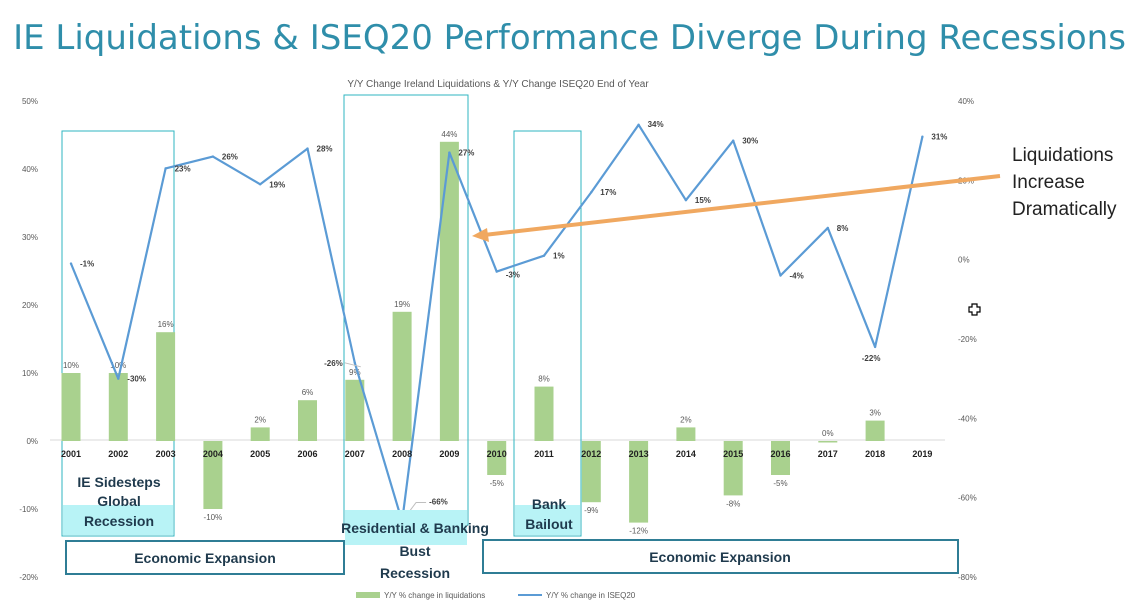 This screenshot has width=1139, height=604. I want to click on box1-line2: Global, so click(119, 501).